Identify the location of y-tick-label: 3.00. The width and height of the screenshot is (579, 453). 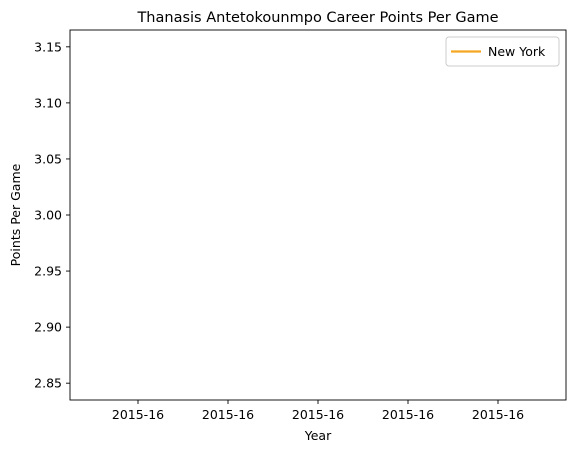
(48, 215).